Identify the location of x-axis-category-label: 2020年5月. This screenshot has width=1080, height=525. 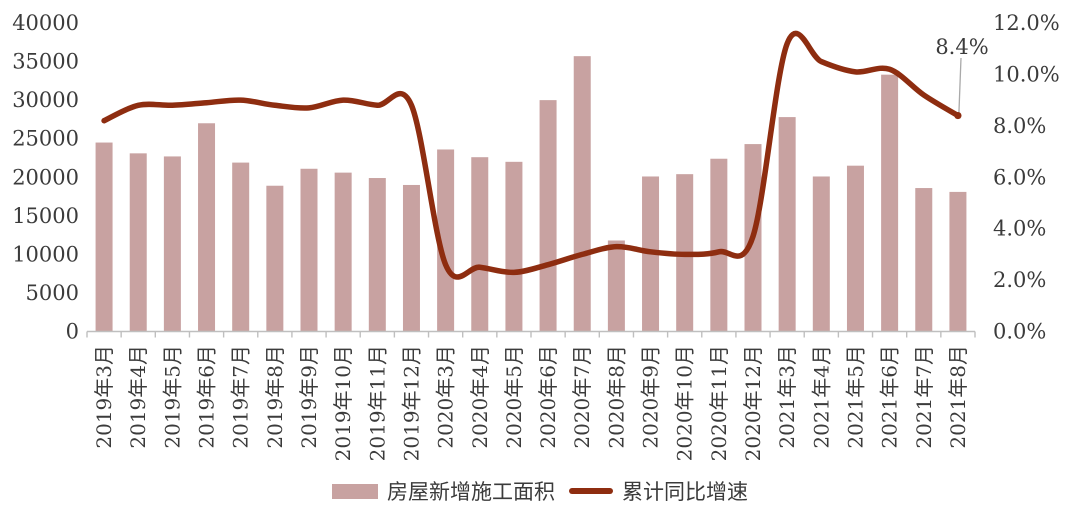
(514, 397).